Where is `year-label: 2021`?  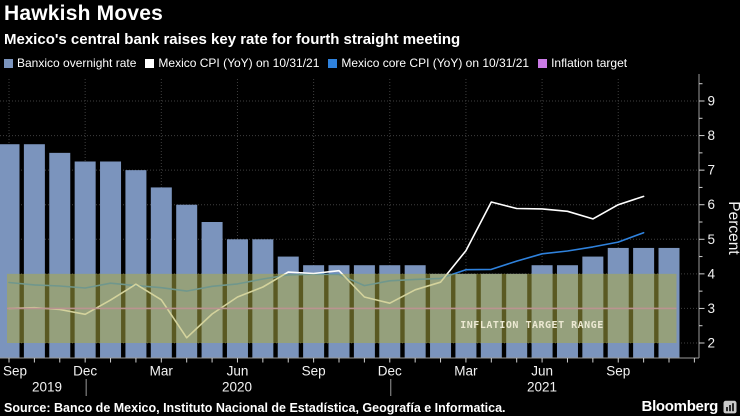 year-label: 2021 is located at coordinates (542, 387).